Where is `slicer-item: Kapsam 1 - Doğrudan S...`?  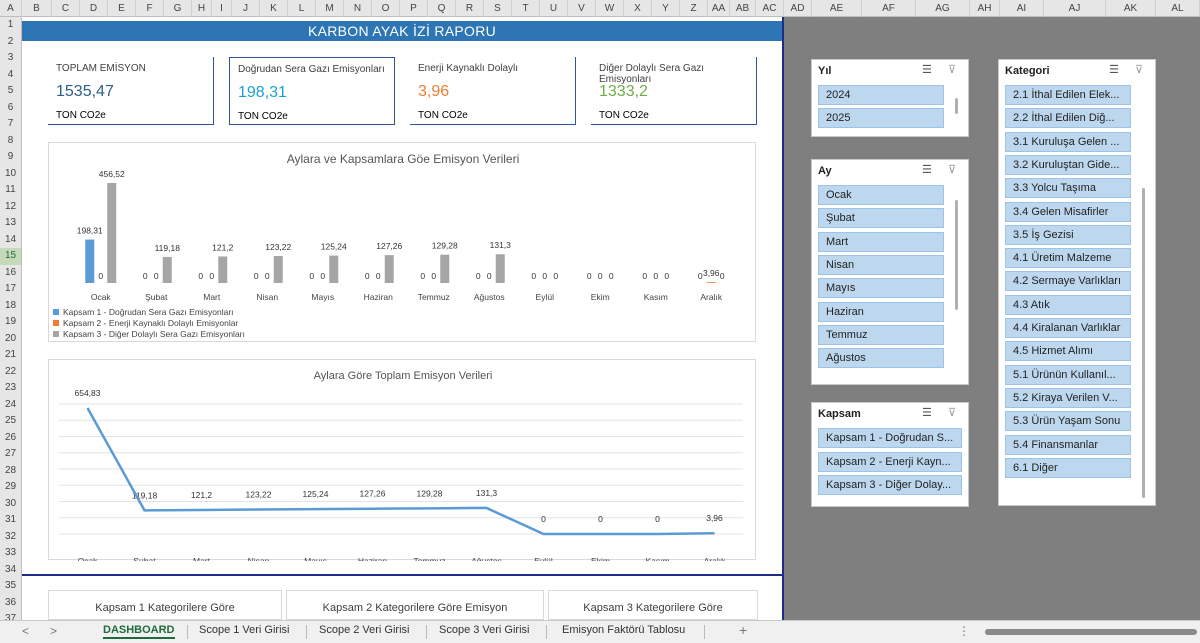 slicer-item: Kapsam 1 - Doğrudan S... is located at coordinates (890, 438).